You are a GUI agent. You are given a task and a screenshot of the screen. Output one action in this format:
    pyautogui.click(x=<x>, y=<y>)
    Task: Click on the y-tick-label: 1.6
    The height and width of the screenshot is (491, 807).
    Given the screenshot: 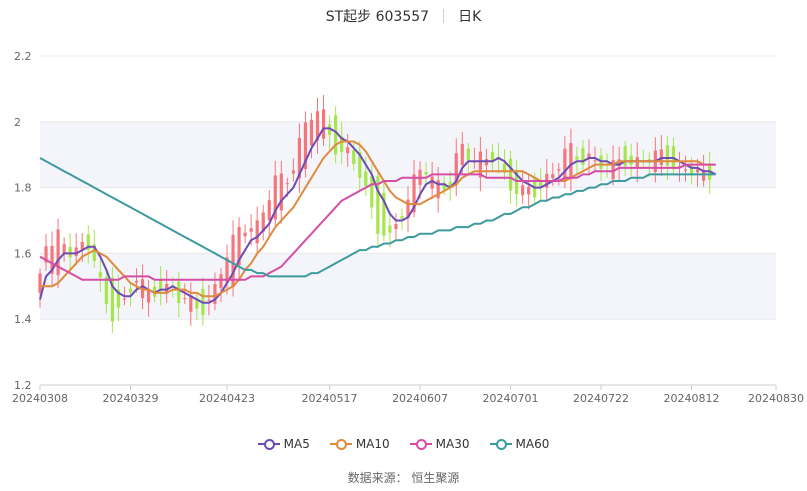 What is the action you would take?
    pyautogui.click(x=23, y=253)
    